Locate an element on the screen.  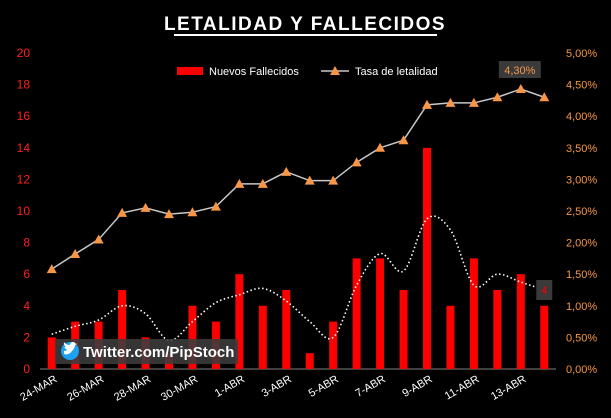
rate-marker-2-abr is located at coordinates (262, 183).